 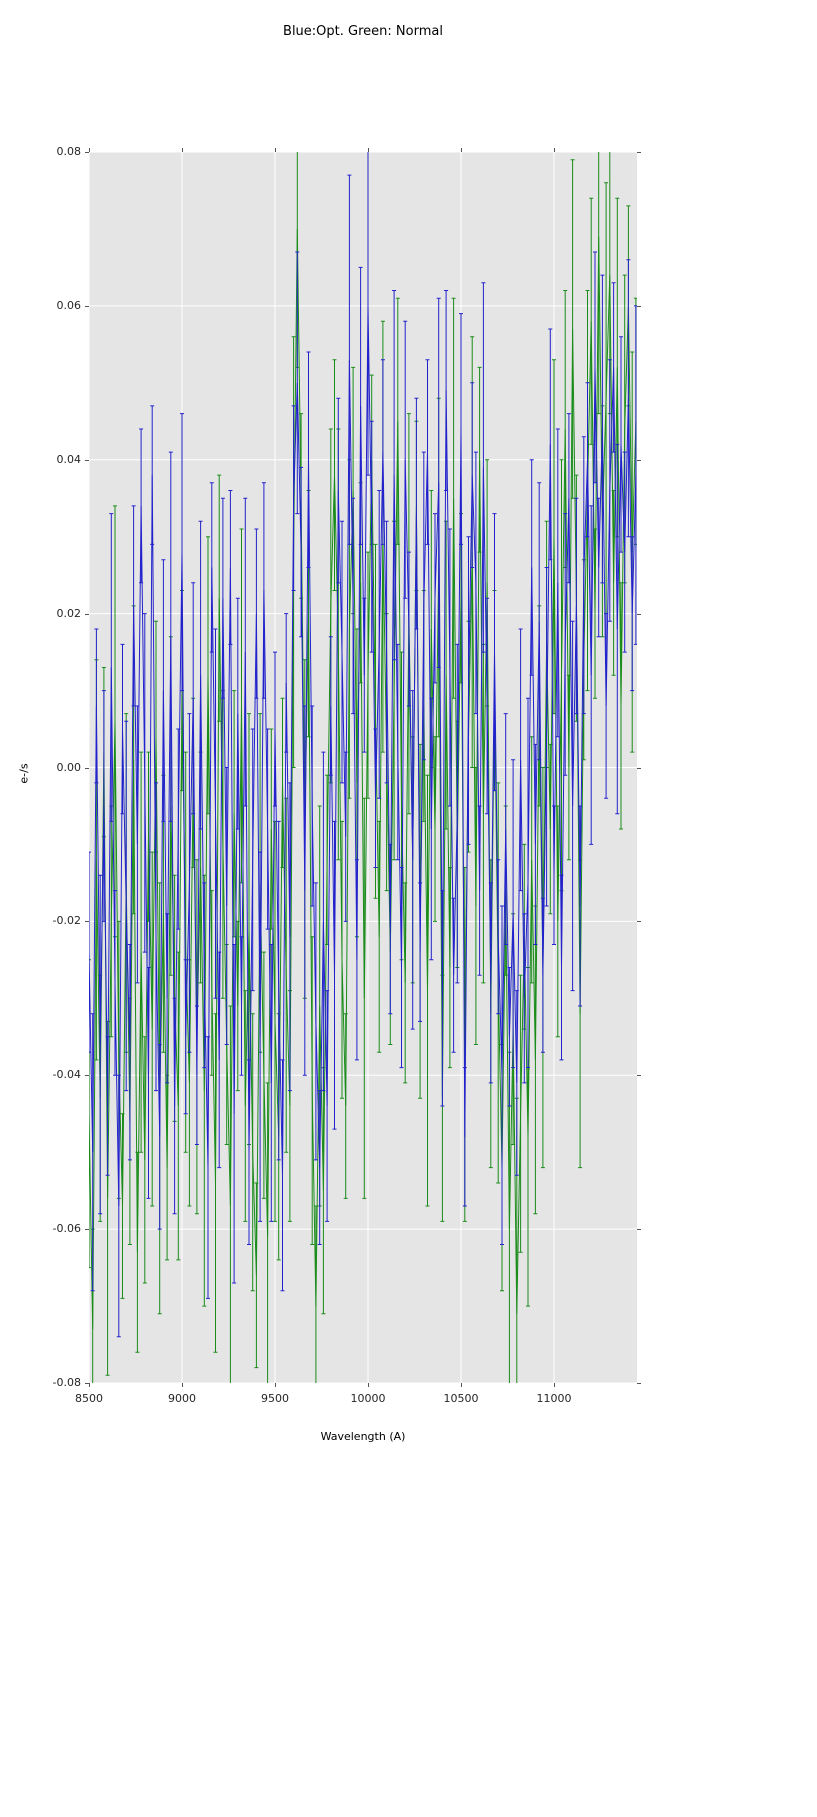 What do you see at coordinates (182, 1398) in the screenshot?
I see `x-tick-label: 9000` at bounding box center [182, 1398].